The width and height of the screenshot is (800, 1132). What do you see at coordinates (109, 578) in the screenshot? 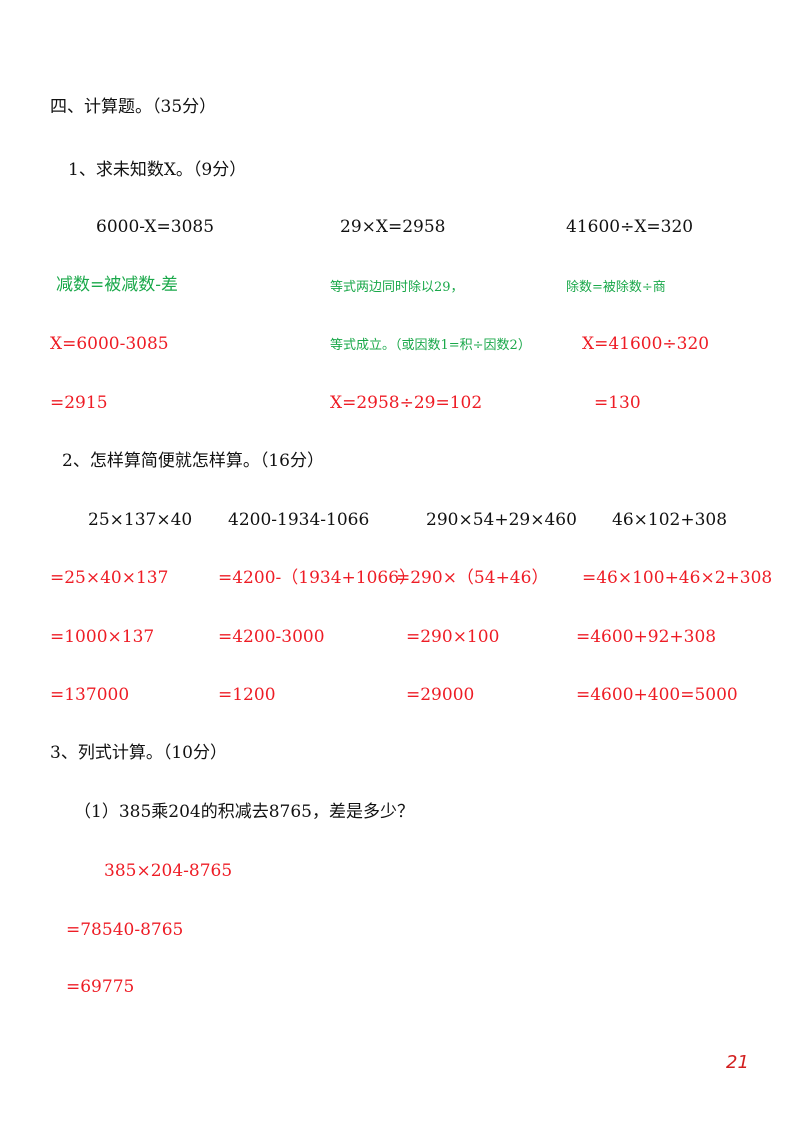
I see `part2-step-1-1: =25×40×137` at bounding box center [109, 578].